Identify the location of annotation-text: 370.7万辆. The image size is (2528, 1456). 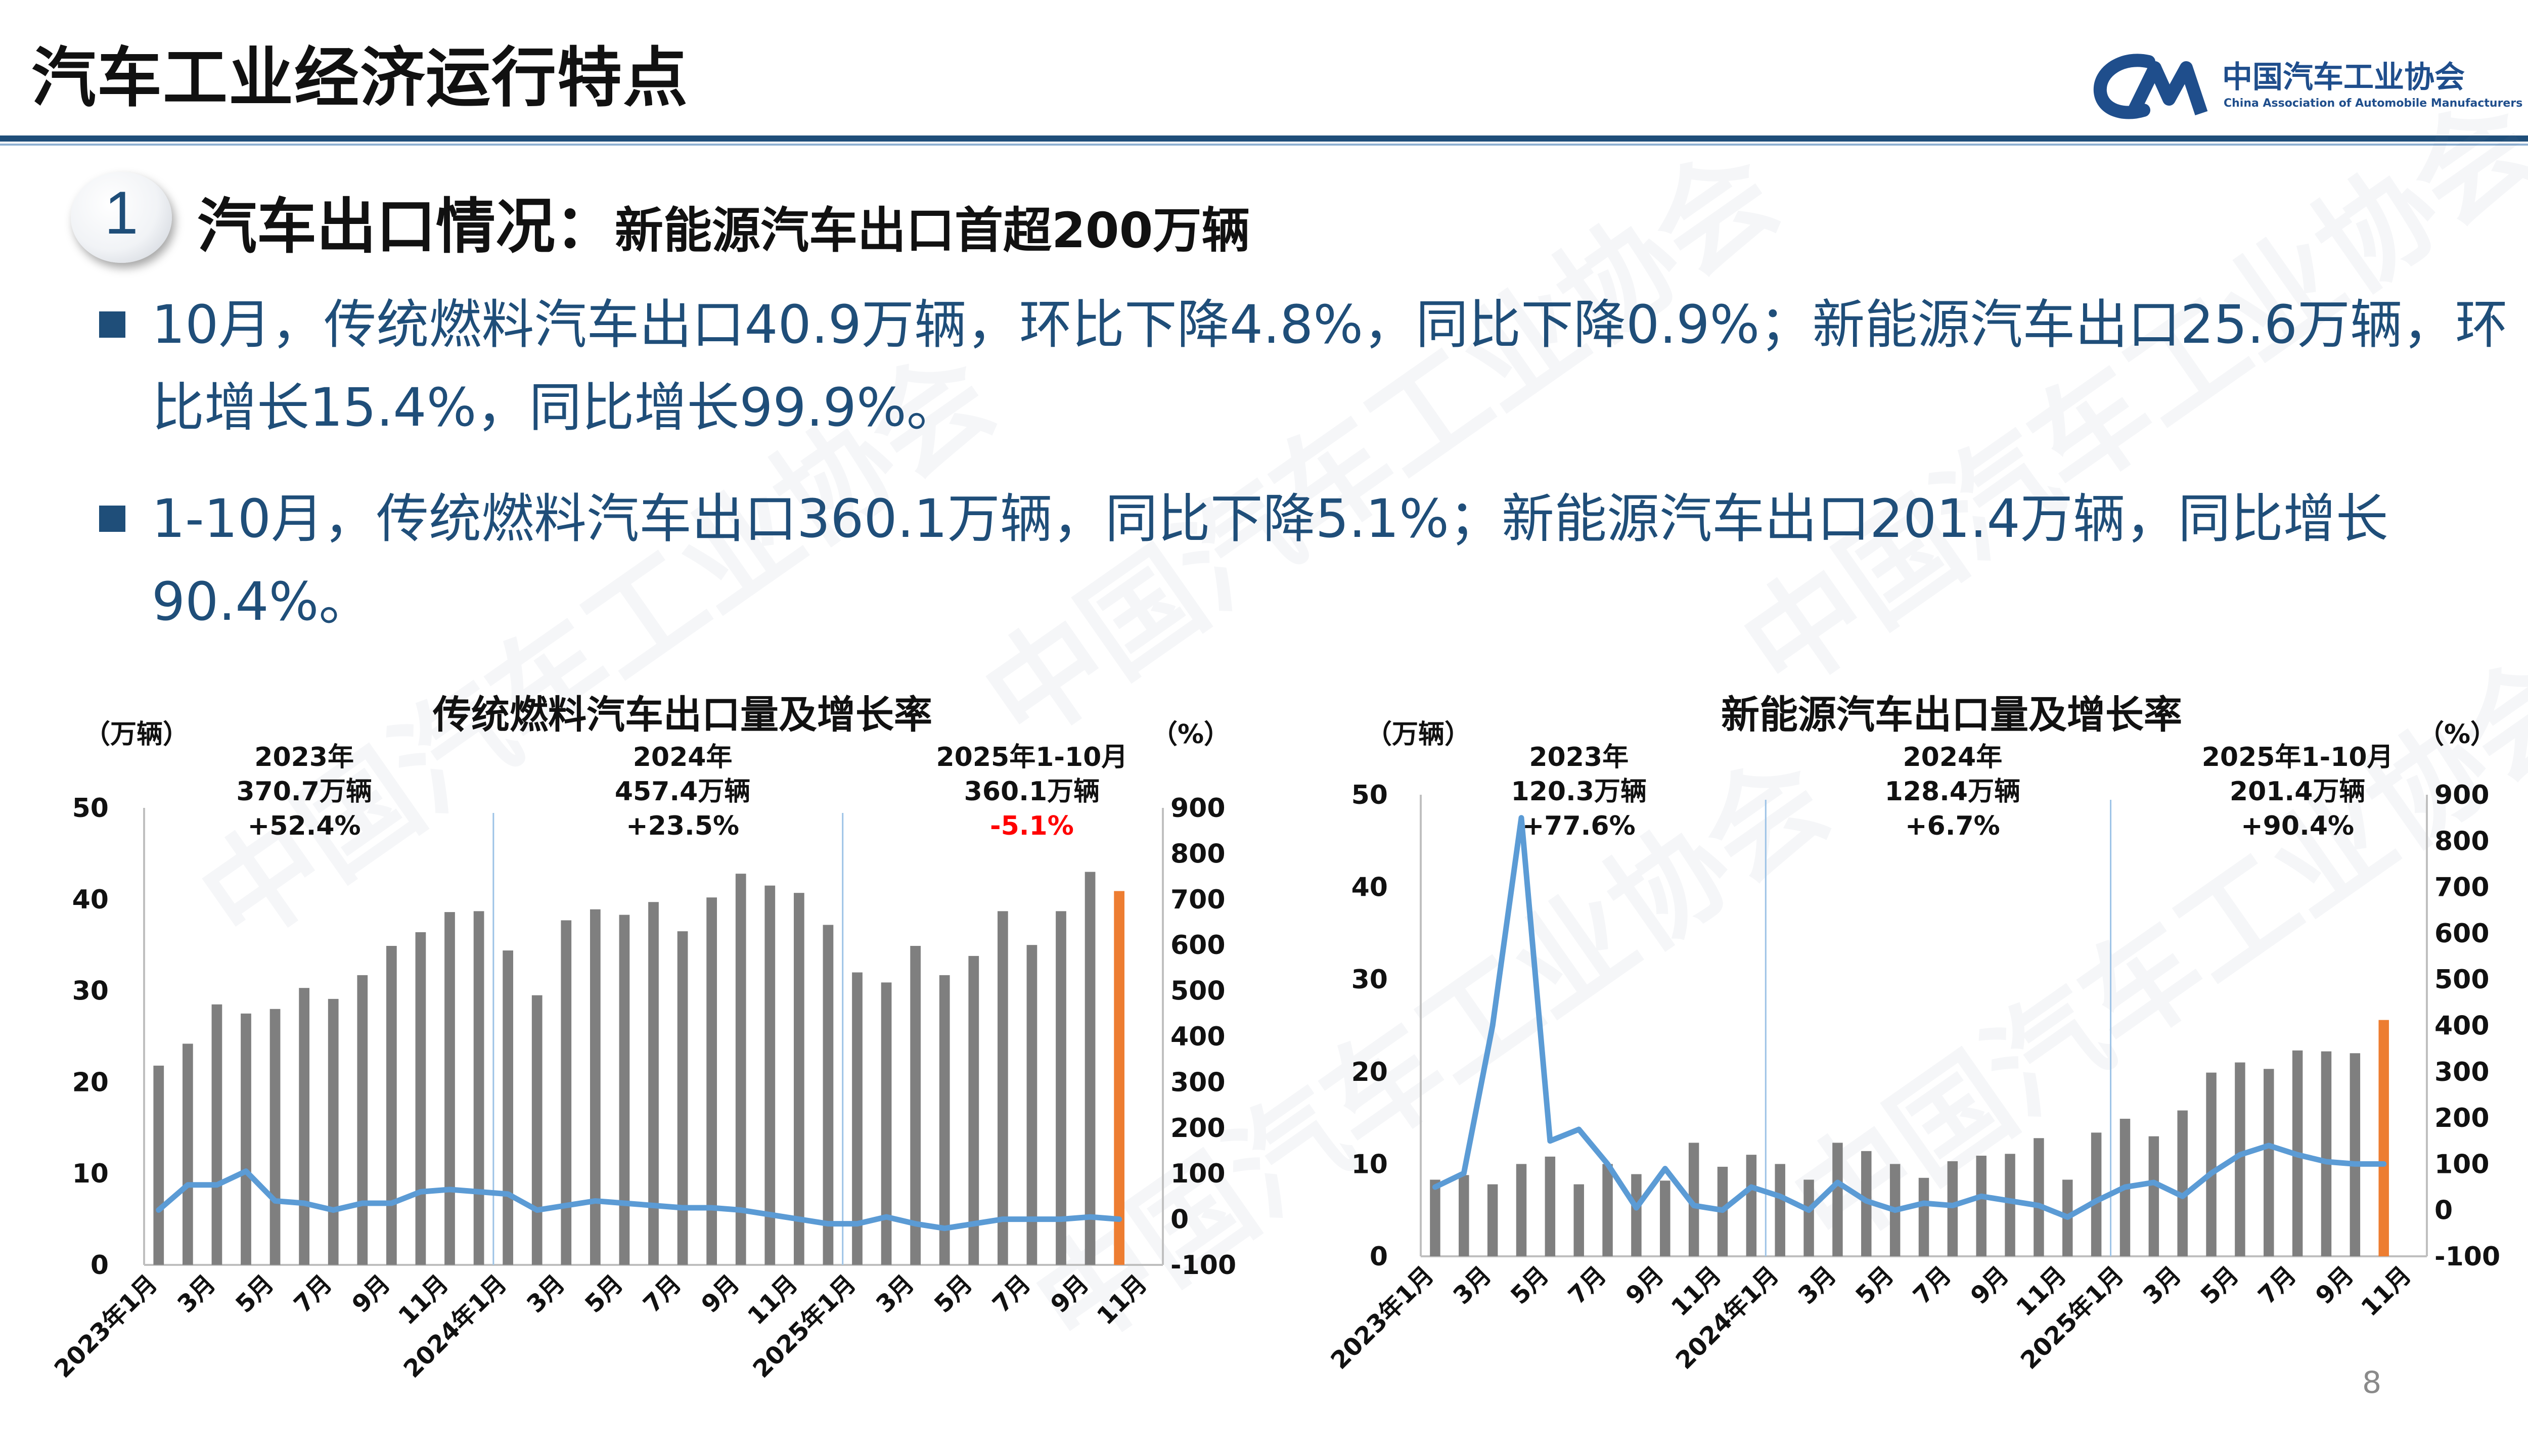
(304, 792).